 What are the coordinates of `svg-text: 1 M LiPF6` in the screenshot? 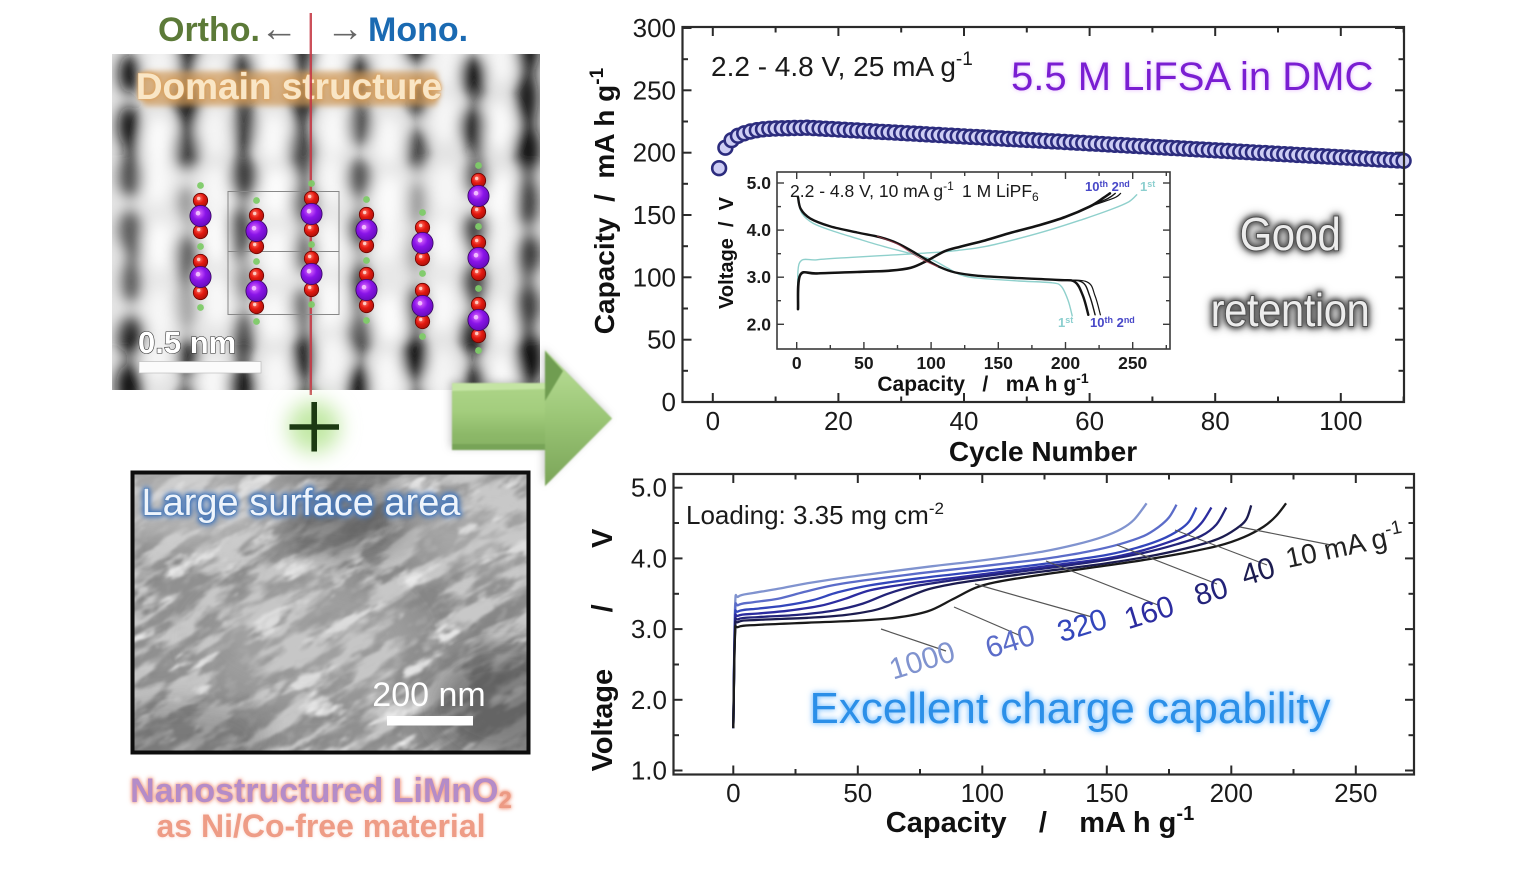 It's located at (1000, 192).